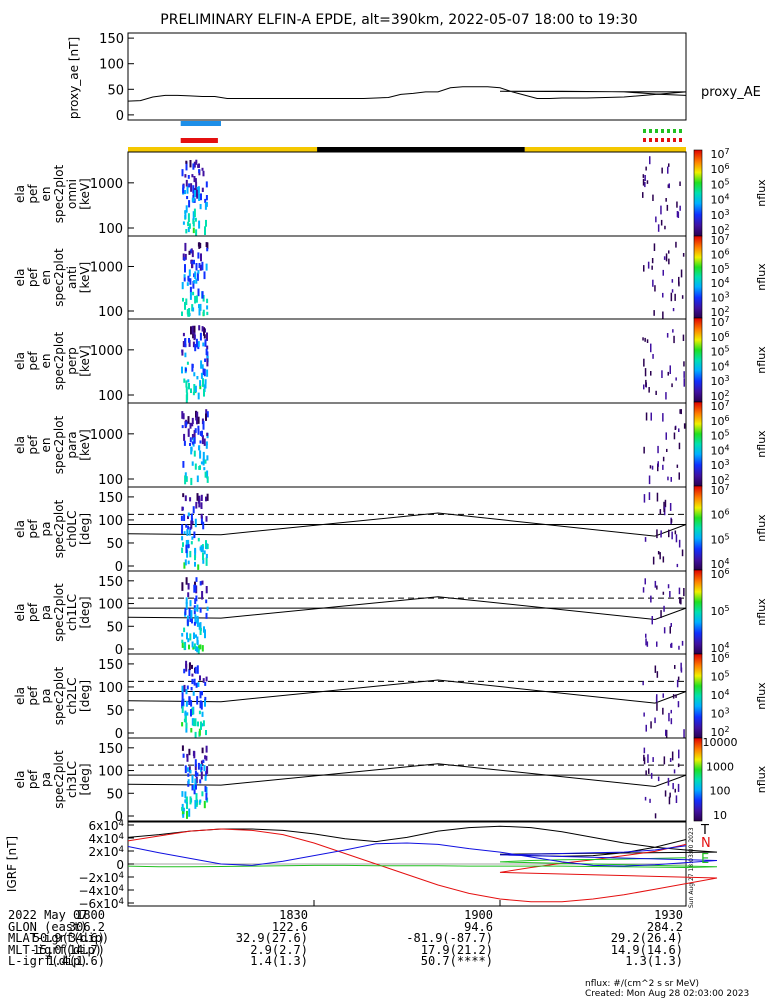 This screenshot has height=1000, width=775. I want to click on y-tick-label: 50, so click(114, 544).